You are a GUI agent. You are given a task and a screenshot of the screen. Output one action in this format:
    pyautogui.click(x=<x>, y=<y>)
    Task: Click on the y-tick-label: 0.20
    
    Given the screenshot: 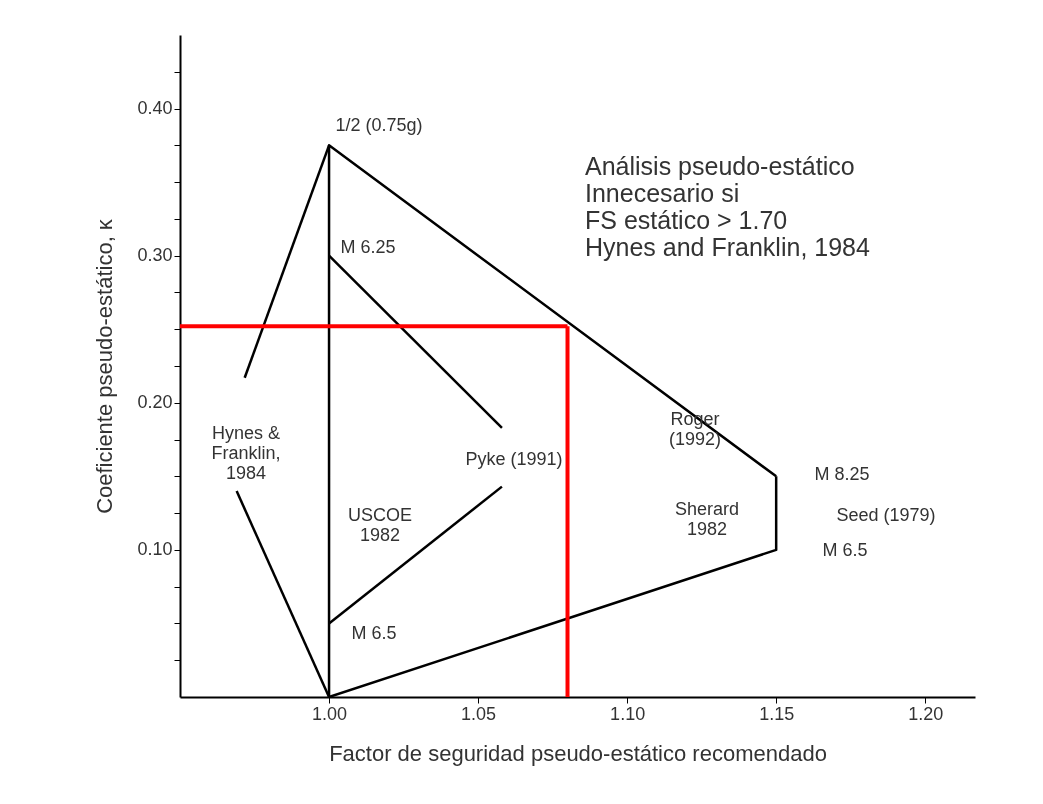 What is the action you would take?
    pyautogui.click(x=155, y=402)
    